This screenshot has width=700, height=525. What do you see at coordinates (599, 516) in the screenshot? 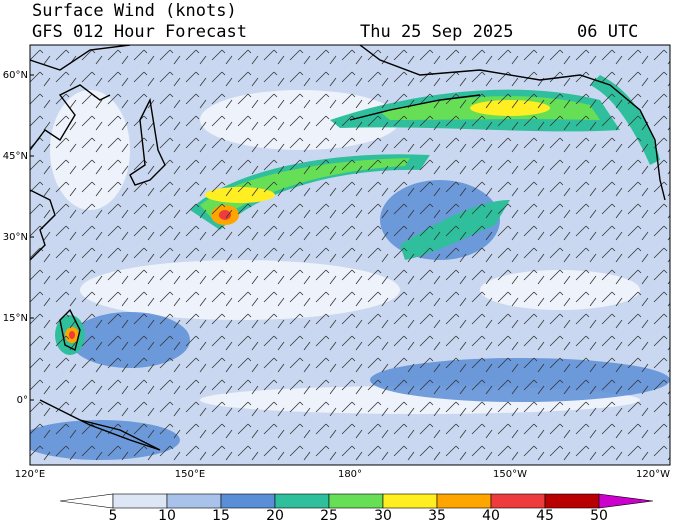
I see `colorbar-label: 50` at bounding box center [599, 516].